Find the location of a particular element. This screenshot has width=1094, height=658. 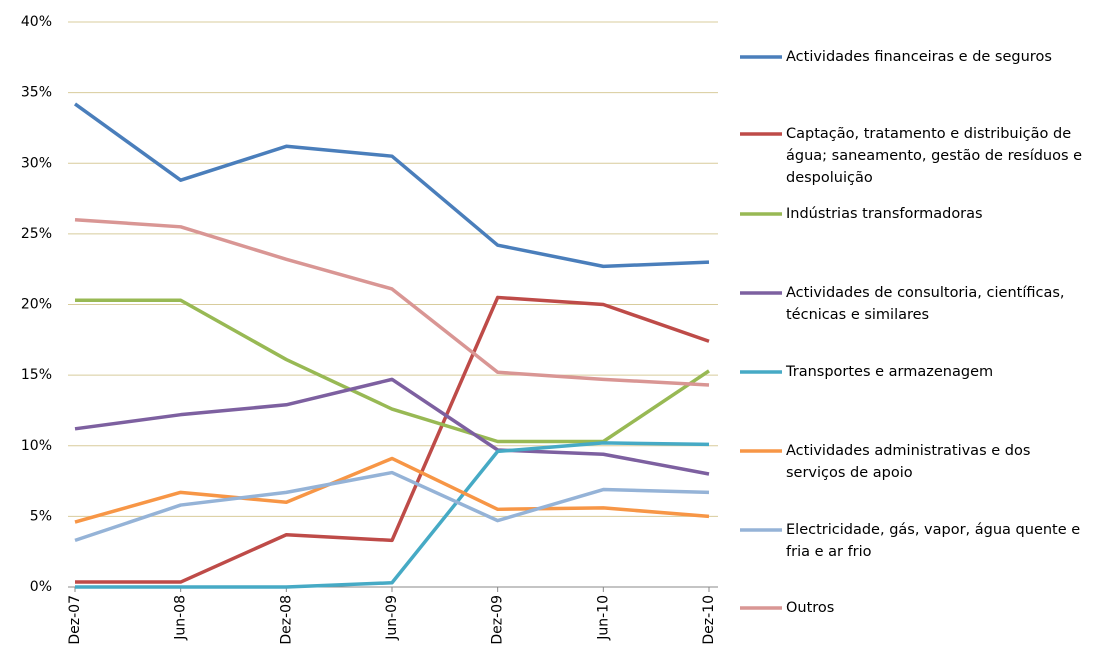

x-tick-label: Dez-09 is located at coordinates (498, 620).